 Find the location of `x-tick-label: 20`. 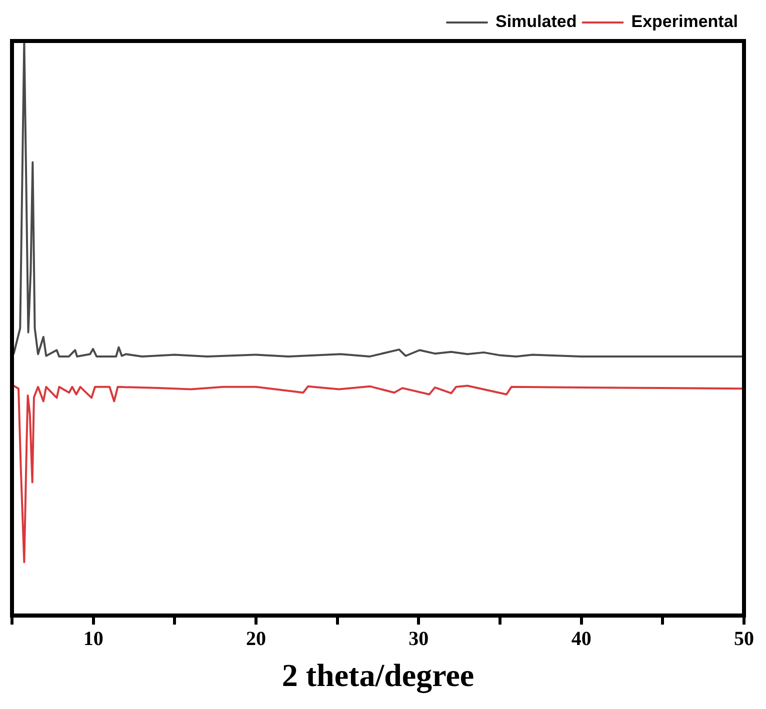

x-tick-label: 20 is located at coordinates (256, 639).